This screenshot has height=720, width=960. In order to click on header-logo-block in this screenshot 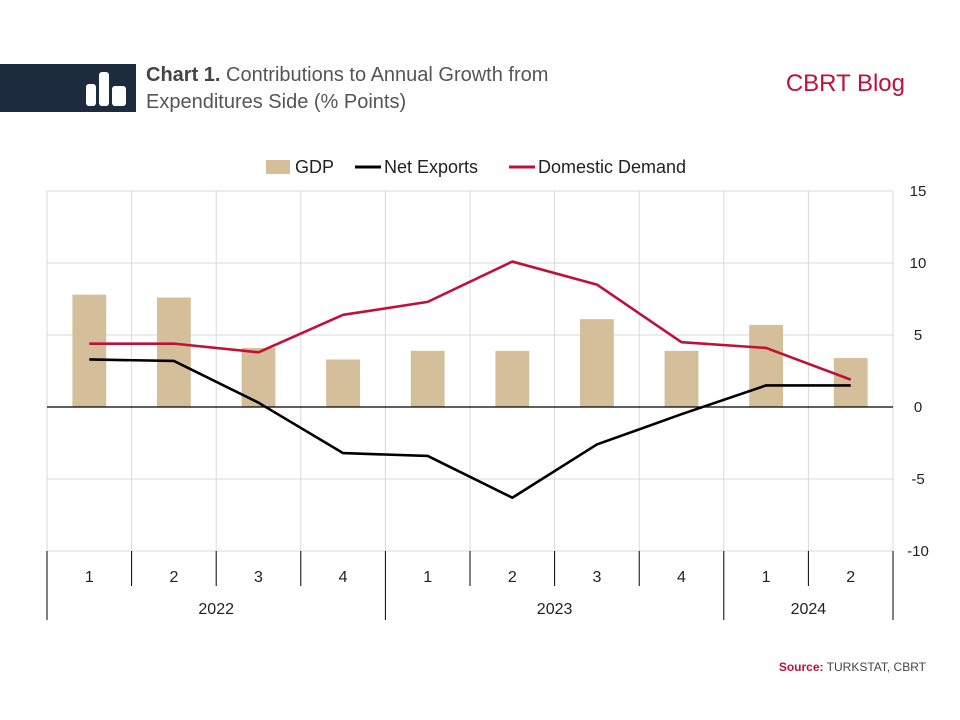, I will do `click(68, 88)`.